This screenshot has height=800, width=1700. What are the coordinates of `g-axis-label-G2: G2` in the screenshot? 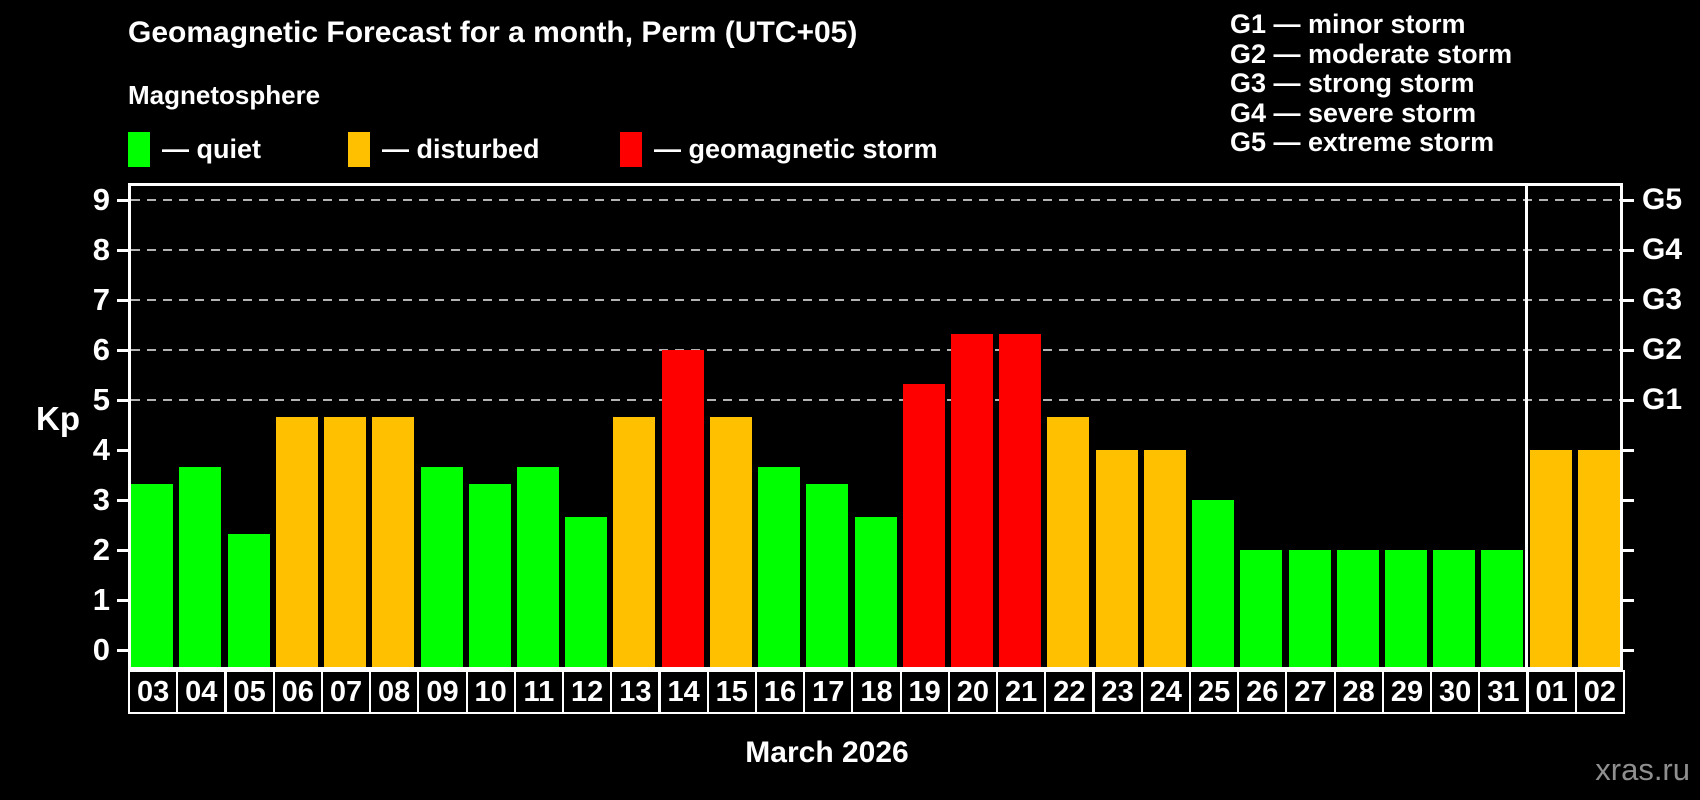 It's located at (1662, 349).